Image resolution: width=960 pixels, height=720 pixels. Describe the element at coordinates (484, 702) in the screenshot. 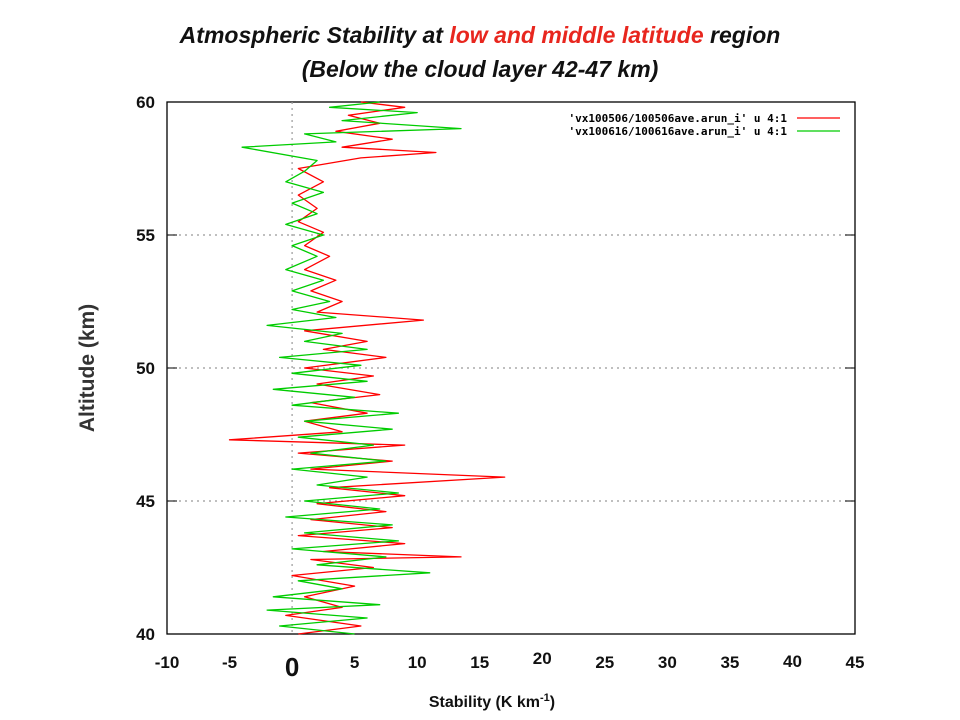

I see `x-axis-label-main: Stability (K km` at that location.